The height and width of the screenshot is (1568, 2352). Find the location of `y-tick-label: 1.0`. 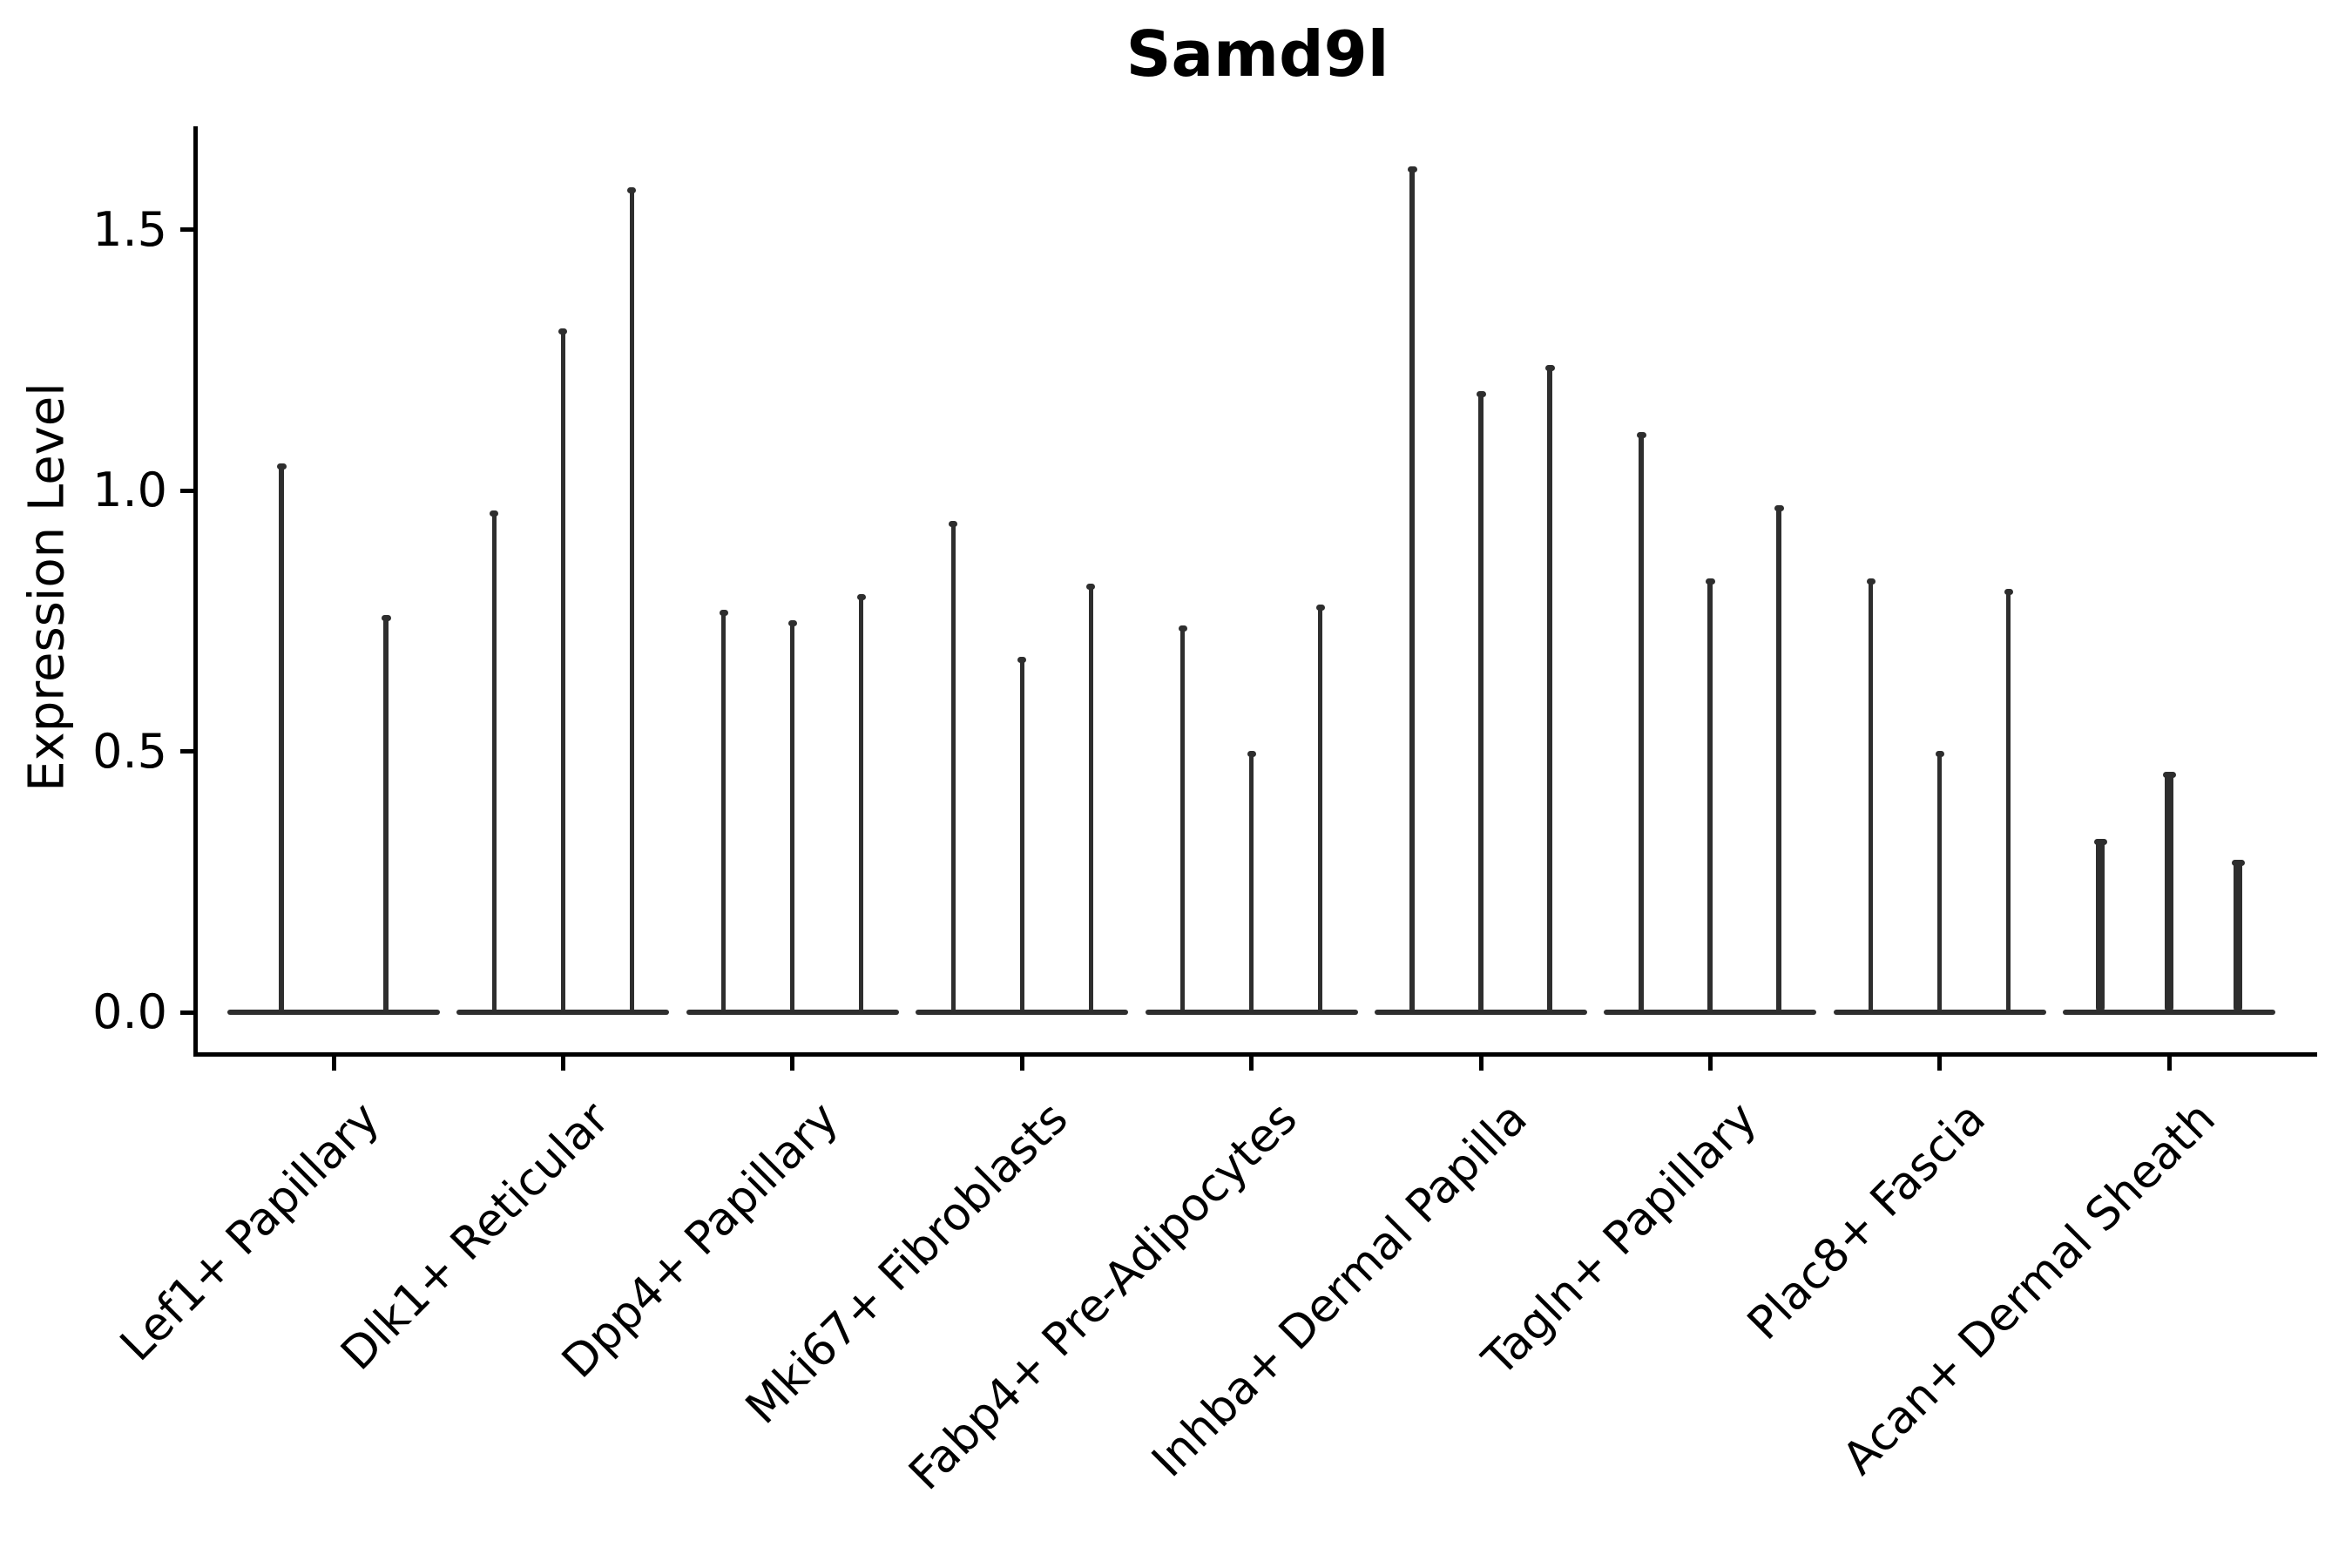

y-tick-label: 1.0 is located at coordinates (129, 490).